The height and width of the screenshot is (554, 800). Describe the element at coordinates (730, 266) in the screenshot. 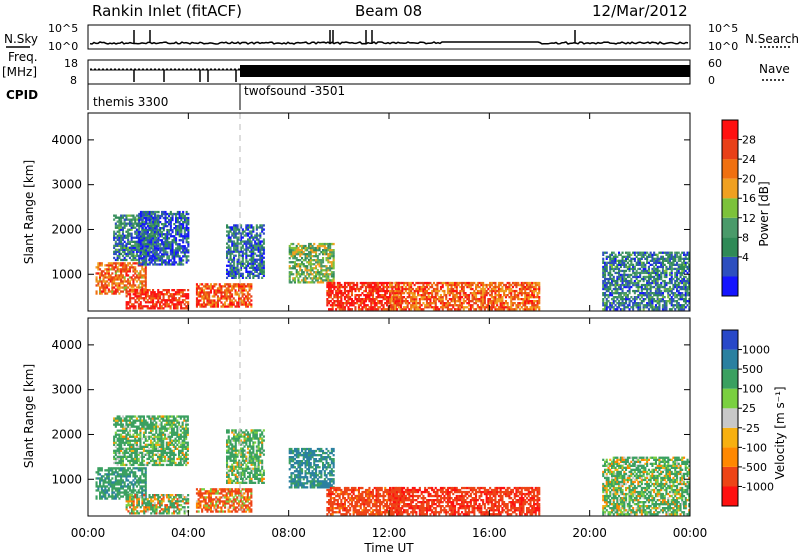

I see `colorbar-swatch` at that location.